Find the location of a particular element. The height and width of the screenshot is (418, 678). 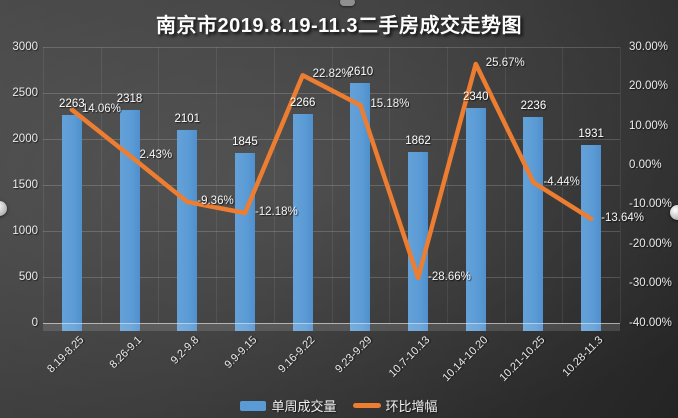

bar-value-label: 1845 is located at coordinates (245, 142).